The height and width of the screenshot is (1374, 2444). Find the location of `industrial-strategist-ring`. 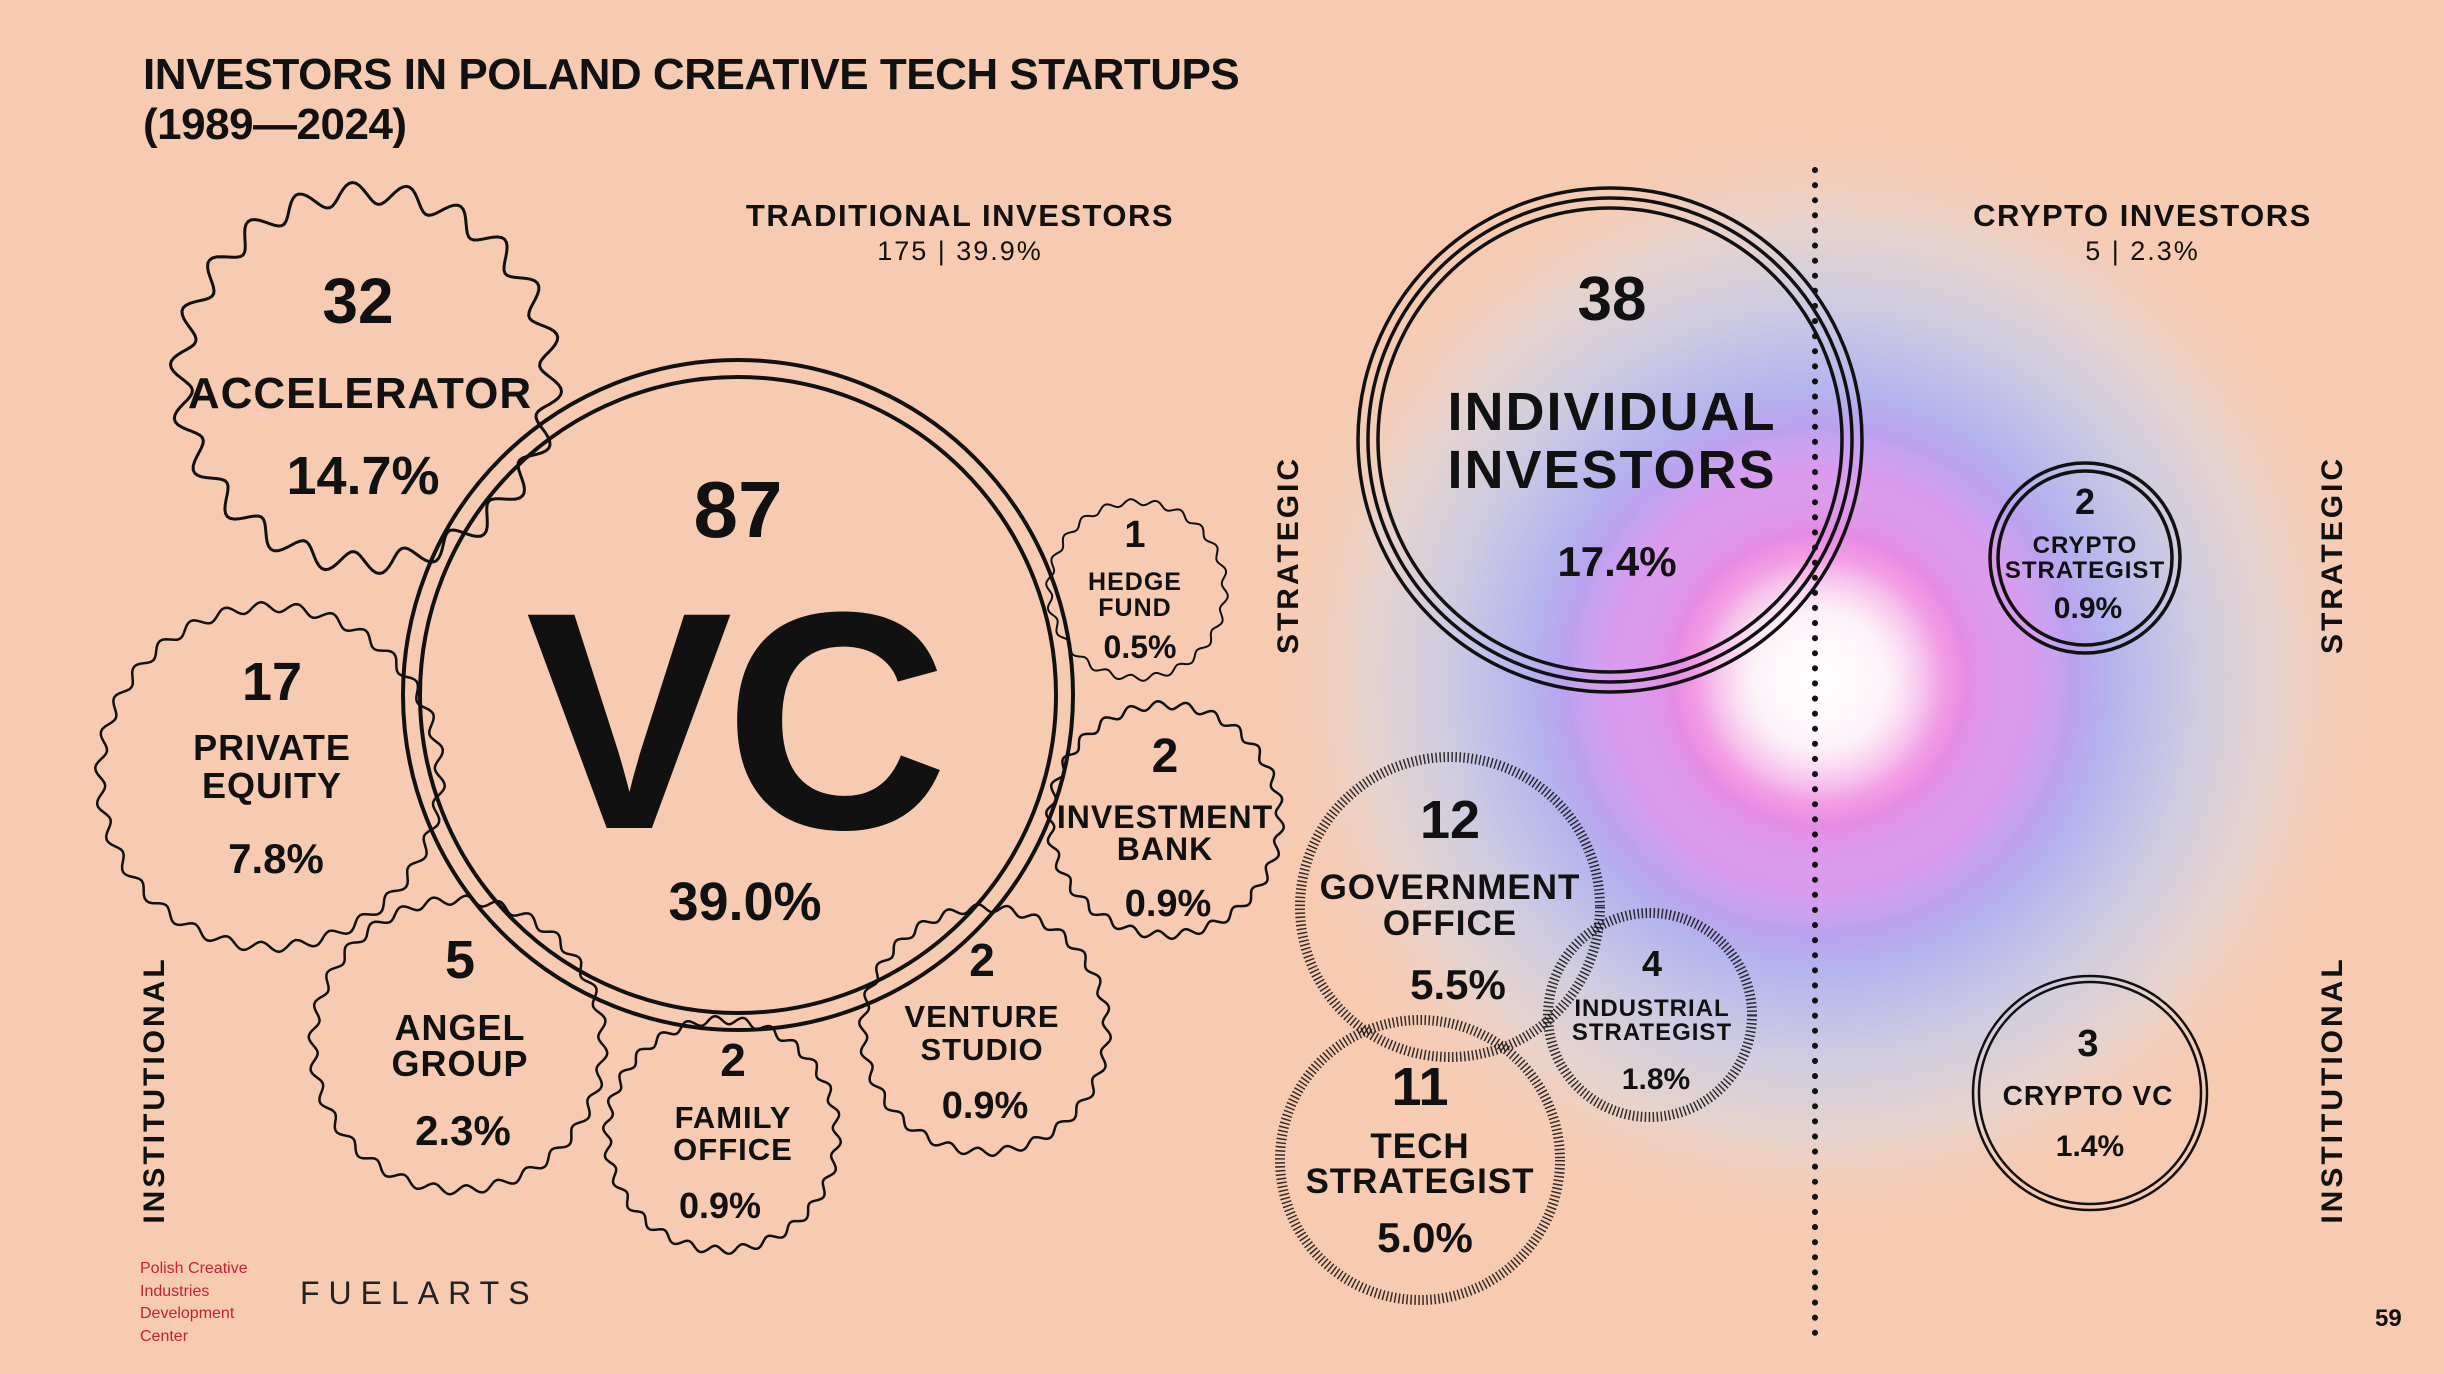

industrial-strategist-ring is located at coordinates (1650, 1015).